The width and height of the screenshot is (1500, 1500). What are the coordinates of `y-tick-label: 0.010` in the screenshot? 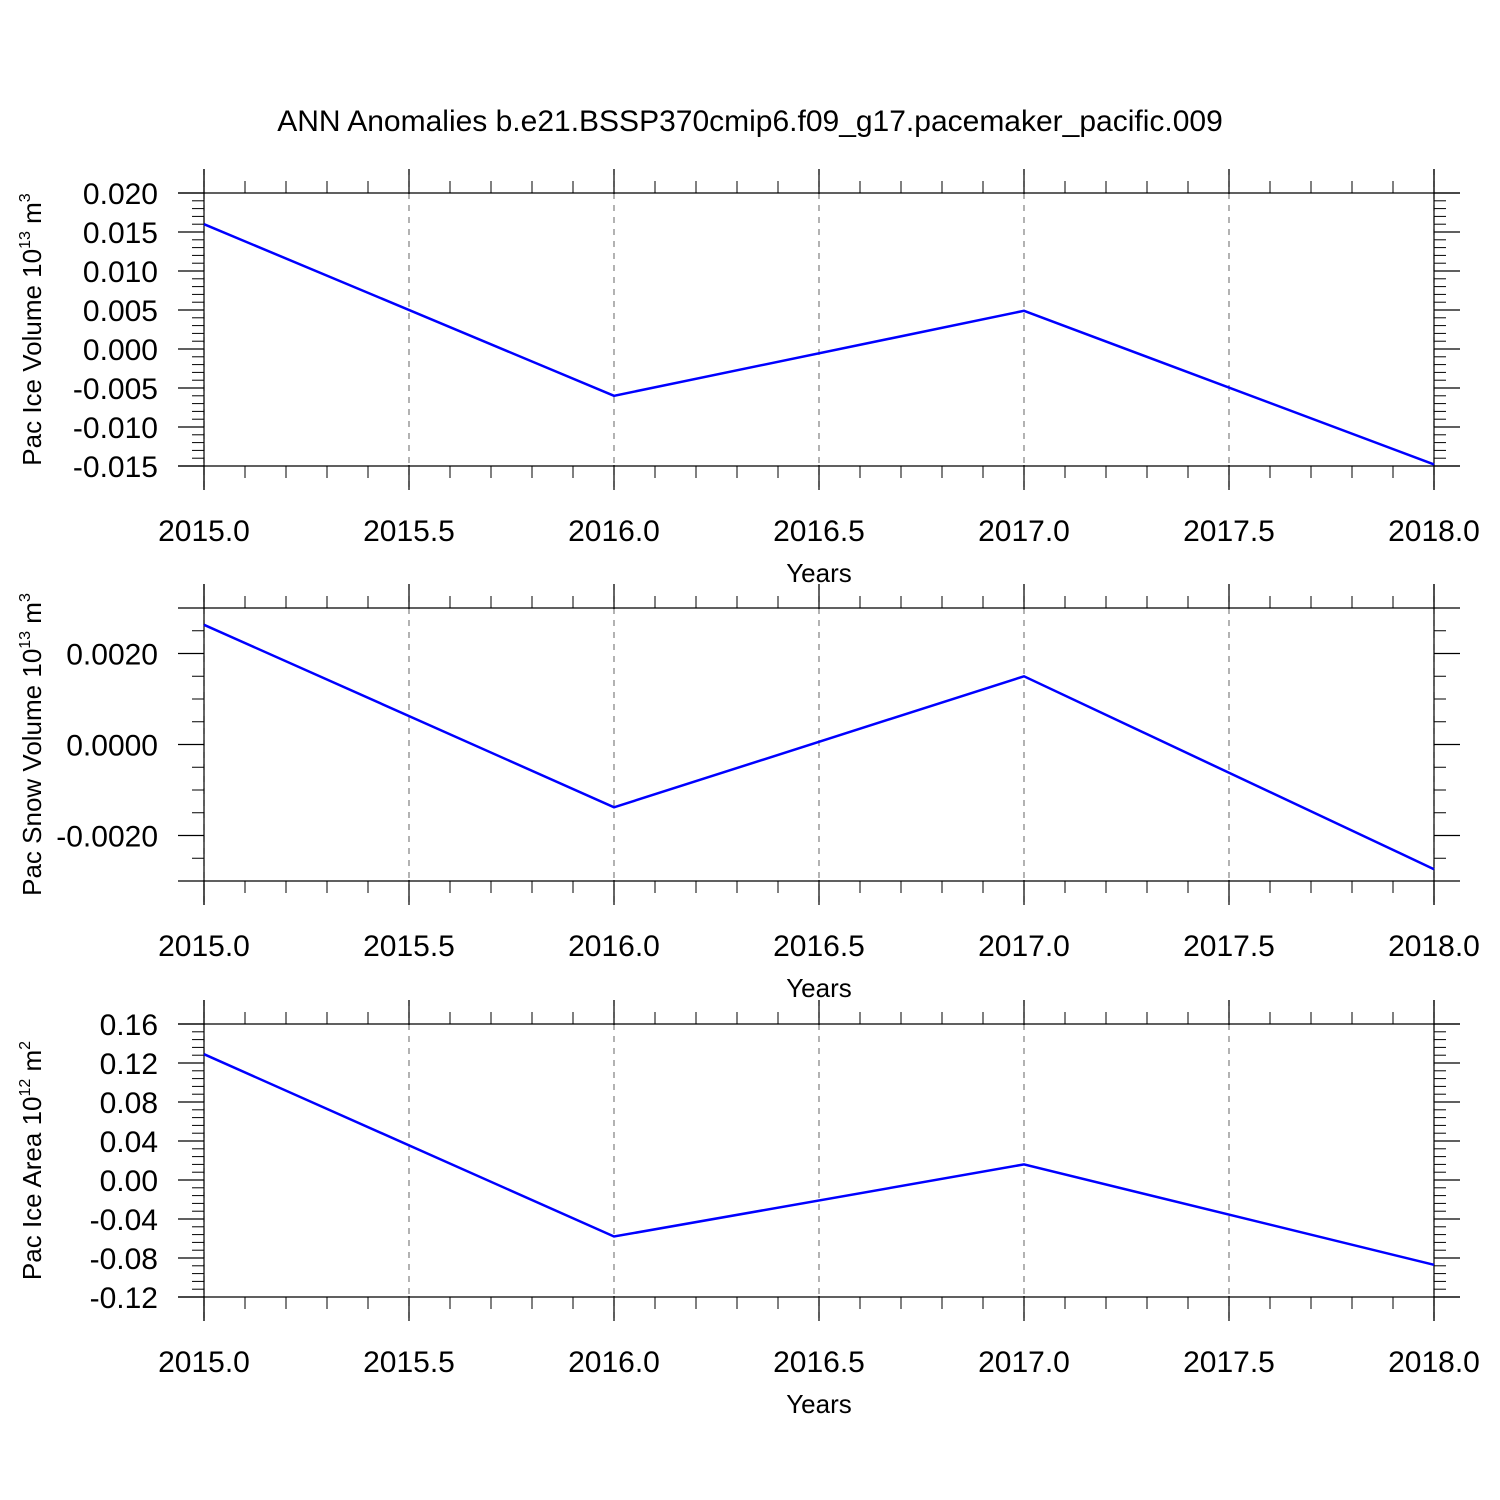 It's located at (120, 272).